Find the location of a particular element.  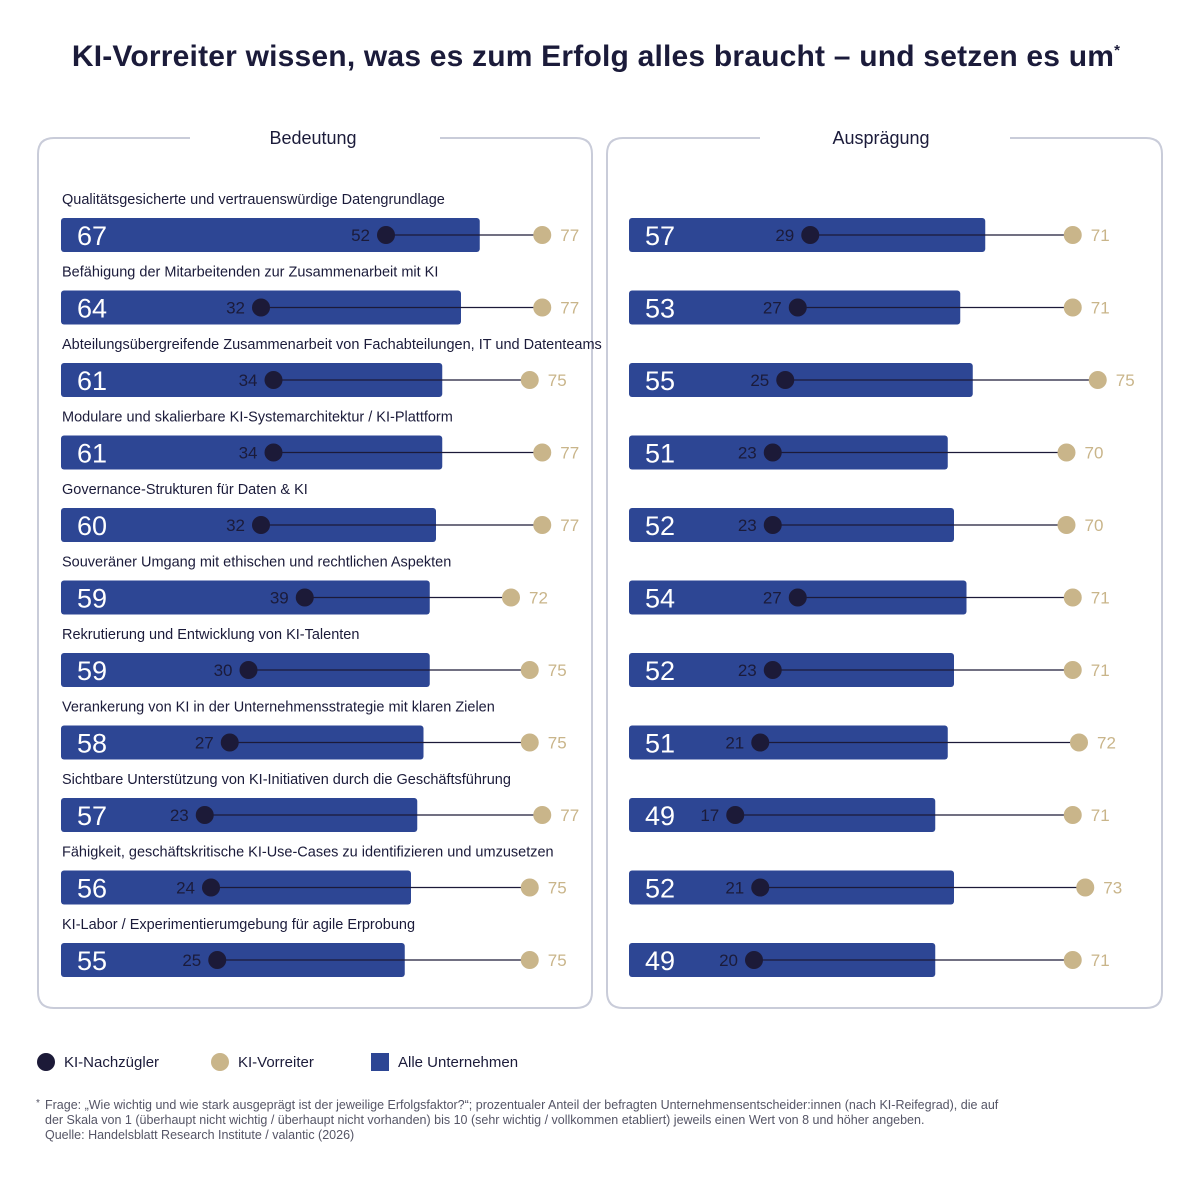

value-label-nachzuegler: 30 is located at coordinates (223, 670).